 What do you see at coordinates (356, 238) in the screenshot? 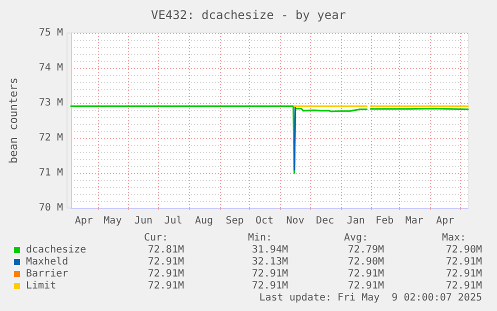
I see `text: Avg:` at bounding box center [356, 238].